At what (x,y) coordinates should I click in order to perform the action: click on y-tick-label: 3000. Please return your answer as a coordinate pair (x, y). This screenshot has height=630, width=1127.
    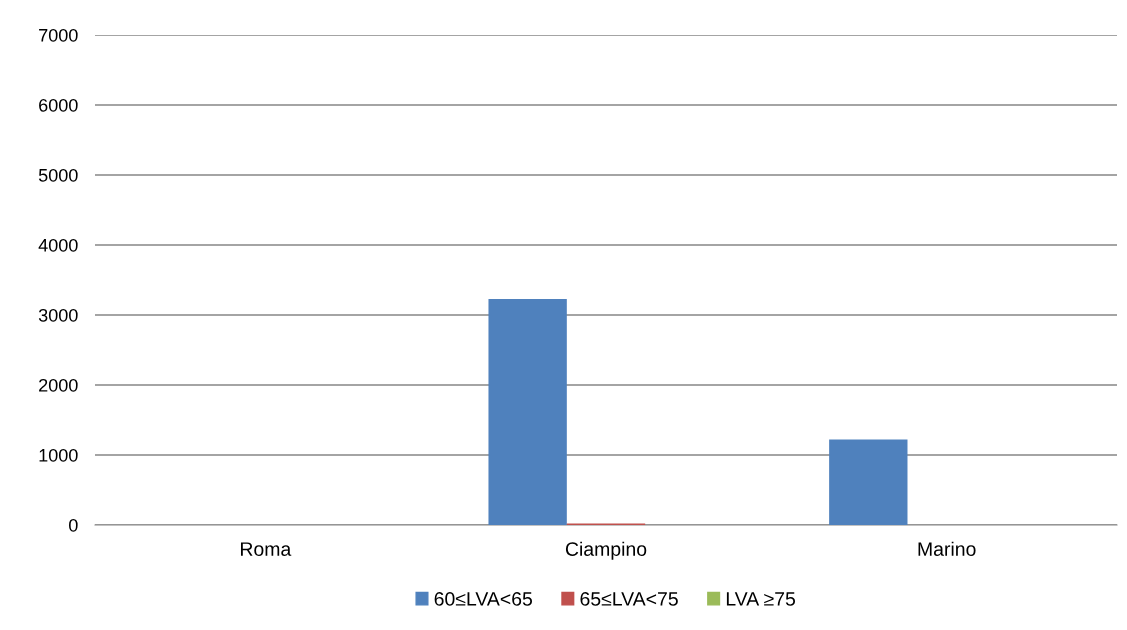
    Looking at the image, I should click on (58, 315).